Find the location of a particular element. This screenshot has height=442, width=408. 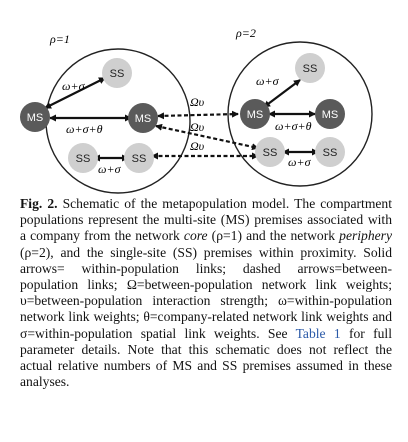

arrow-ms-ss-left is located at coordinates (75, 93).